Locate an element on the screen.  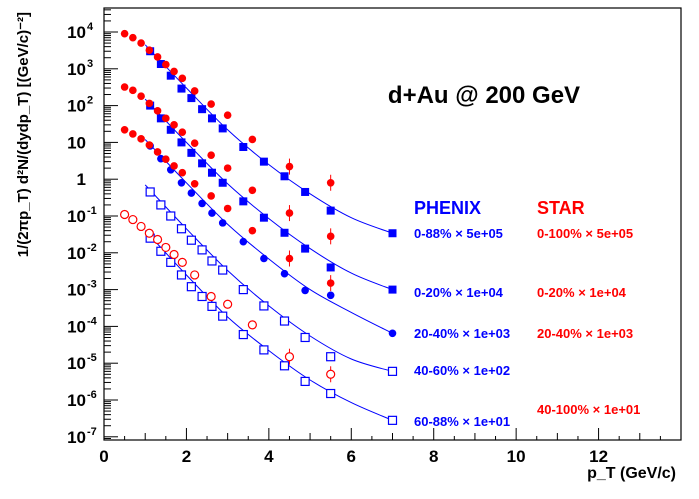
y-tick-exponent: 3 is located at coordinates (90, 64).